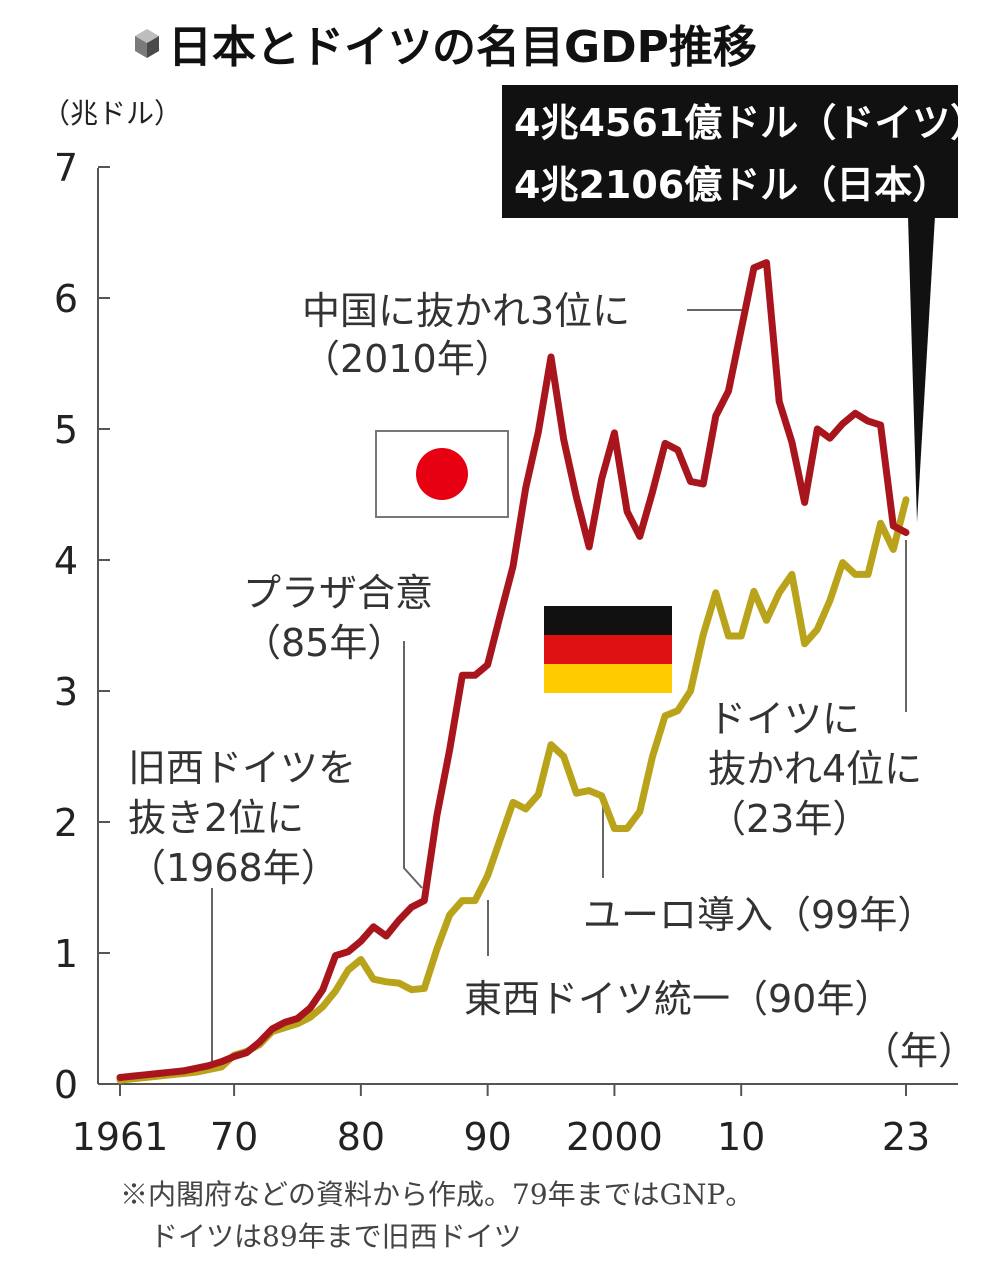 This screenshot has width=1001, height=1280. What do you see at coordinates (906, 1137) in the screenshot?
I see `x-tick-label: 23` at bounding box center [906, 1137].